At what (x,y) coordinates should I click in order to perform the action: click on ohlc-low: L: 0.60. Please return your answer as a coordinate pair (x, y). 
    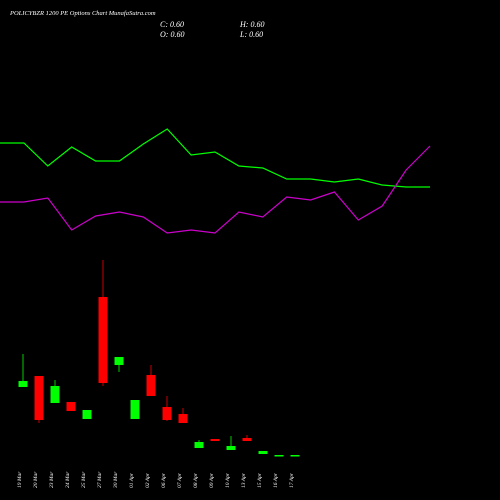
    Looking at the image, I should click on (251, 34).